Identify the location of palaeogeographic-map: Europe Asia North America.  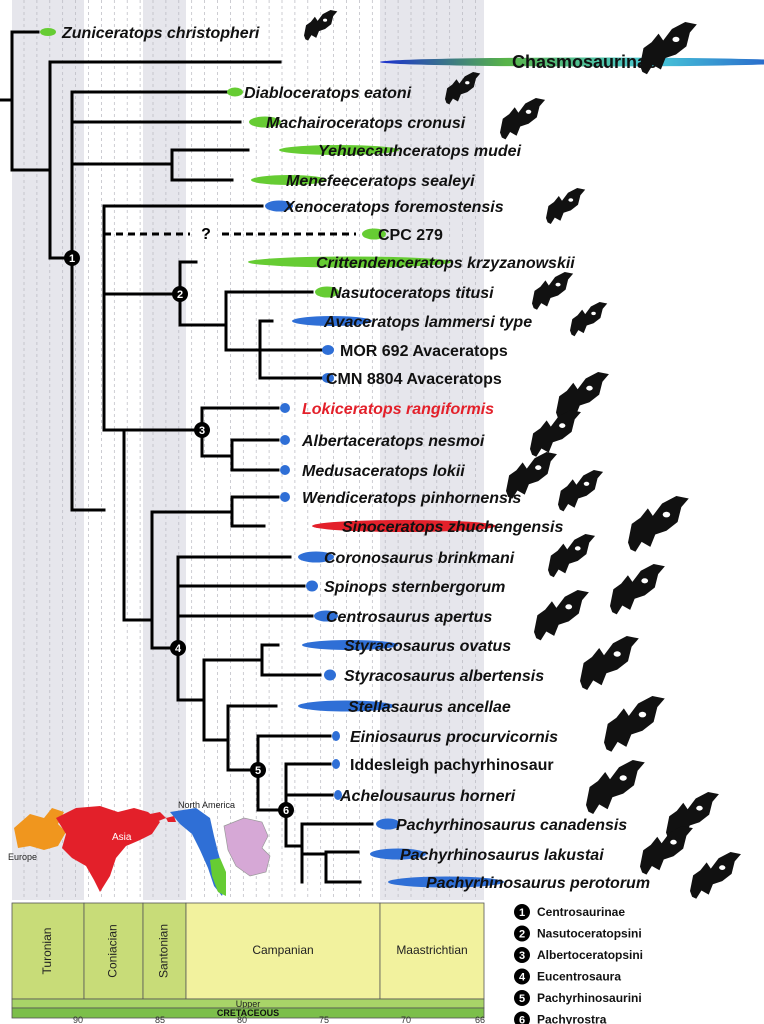
(139, 848).